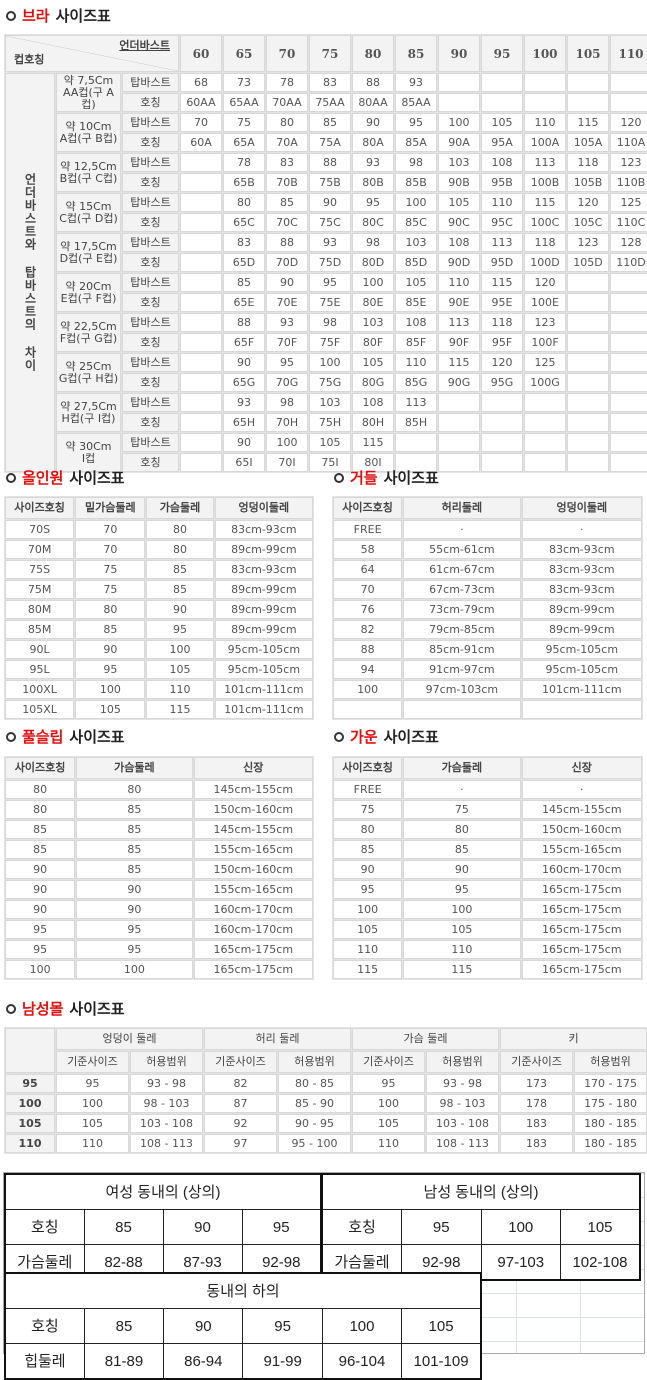 The width and height of the screenshot is (647, 1380). Describe the element at coordinates (459, 222) in the screenshot. I see `size-name-cell: 90C` at that location.